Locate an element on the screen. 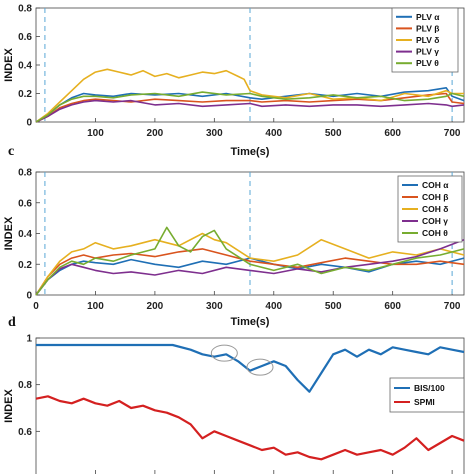 This screenshot has width=474, height=474. legend-entry: BIS/100 is located at coordinates (429, 388).